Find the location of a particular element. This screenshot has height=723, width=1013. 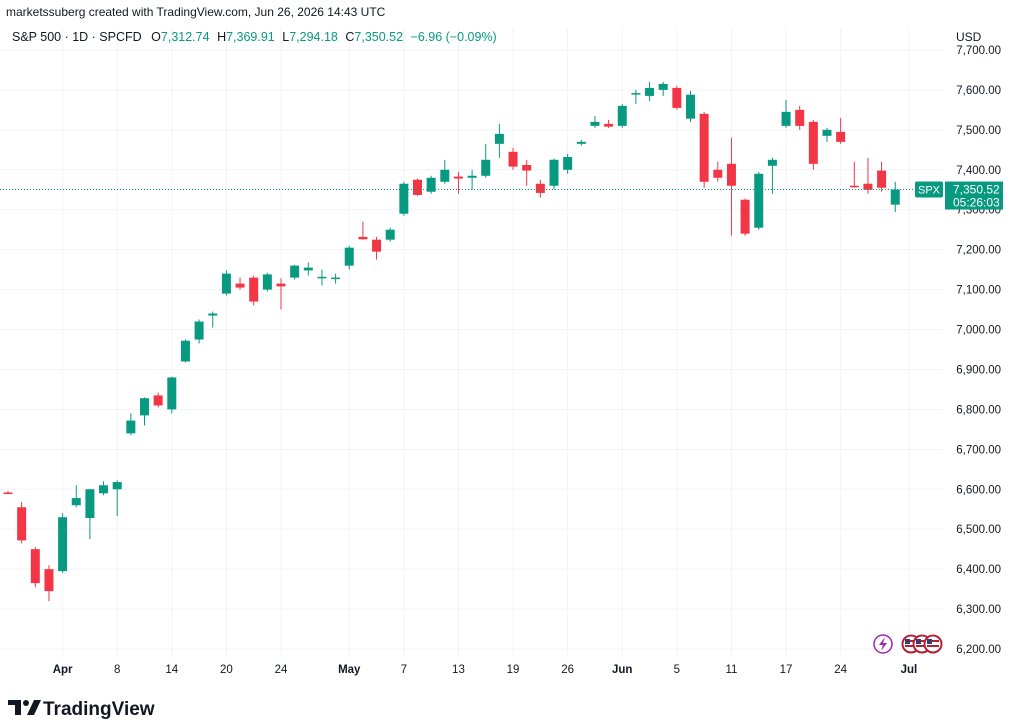

date-tick-label: May is located at coordinates (349, 670).